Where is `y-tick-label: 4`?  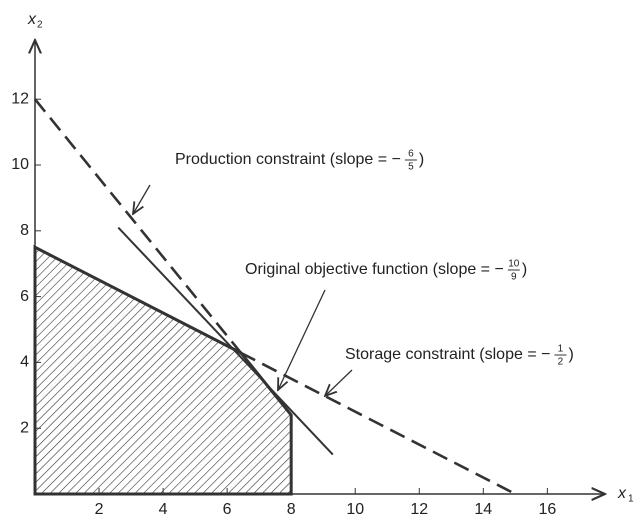
y-tick-label: 4 is located at coordinates (24, 362).